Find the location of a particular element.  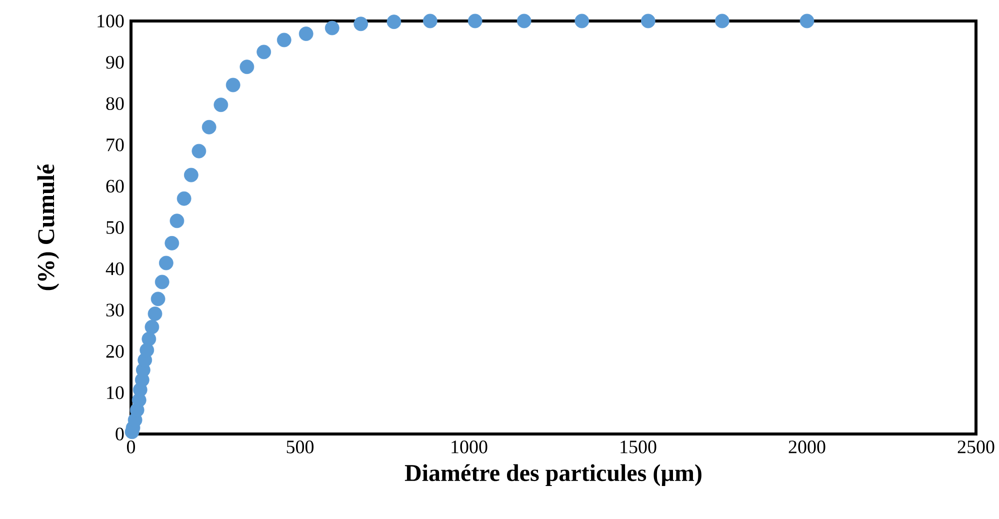

x-tick-label: 0 is located at coordinates (131, 447).